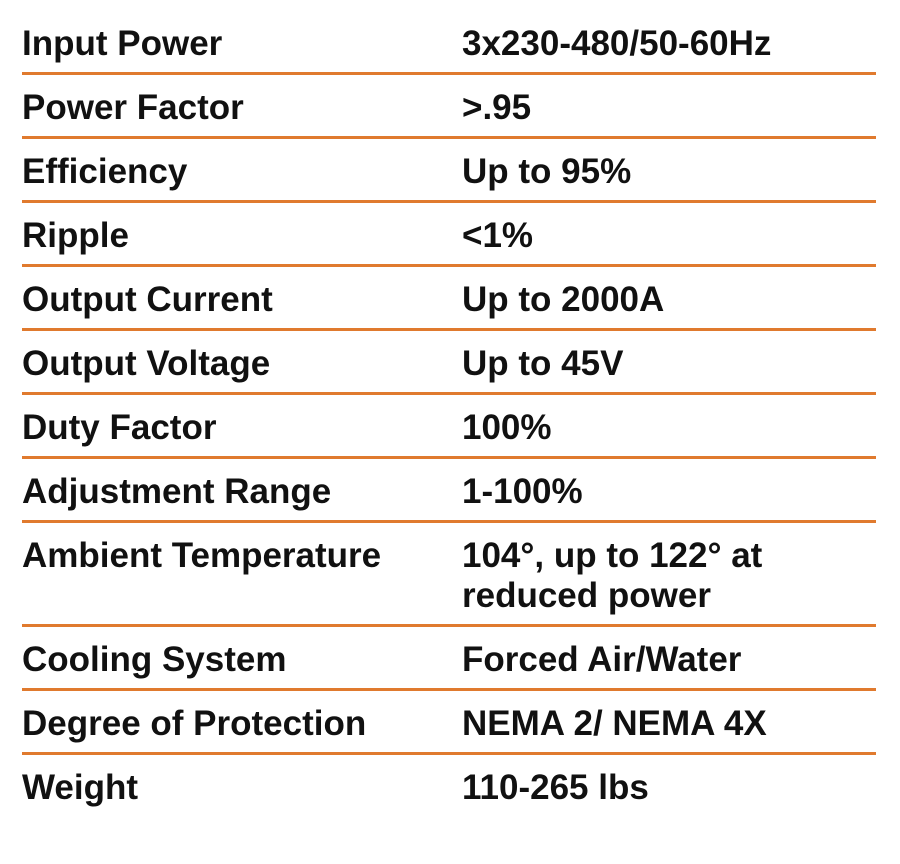 This screenshot has height=864, width=900. What do you see at coordinates (154, 659) in the screenshot?
I see `spec-label: Cooling System` at bounding box center [154, 659].